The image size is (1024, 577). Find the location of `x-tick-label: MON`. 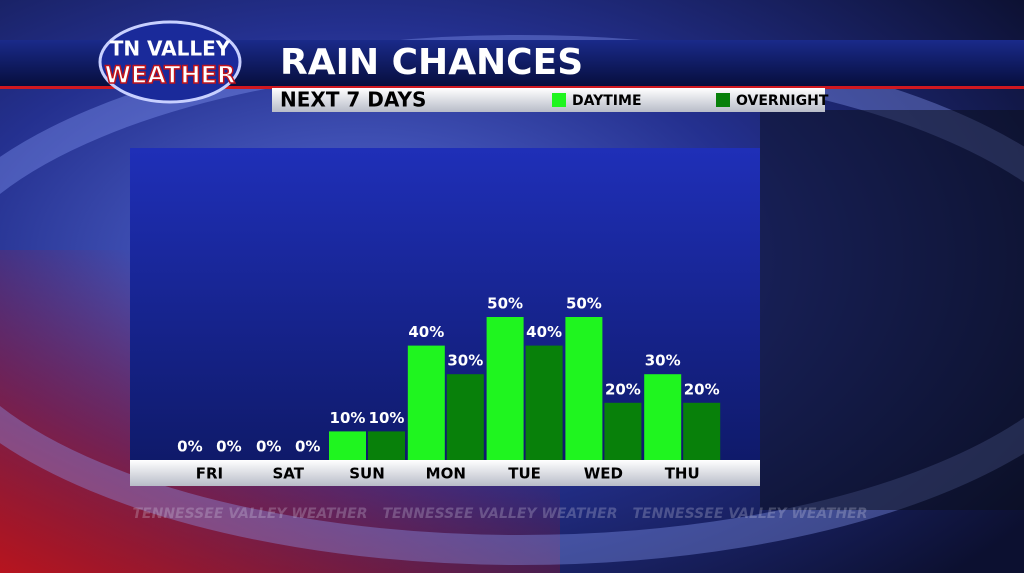

x-tick-label: MON is located at coordinates (446, 474).